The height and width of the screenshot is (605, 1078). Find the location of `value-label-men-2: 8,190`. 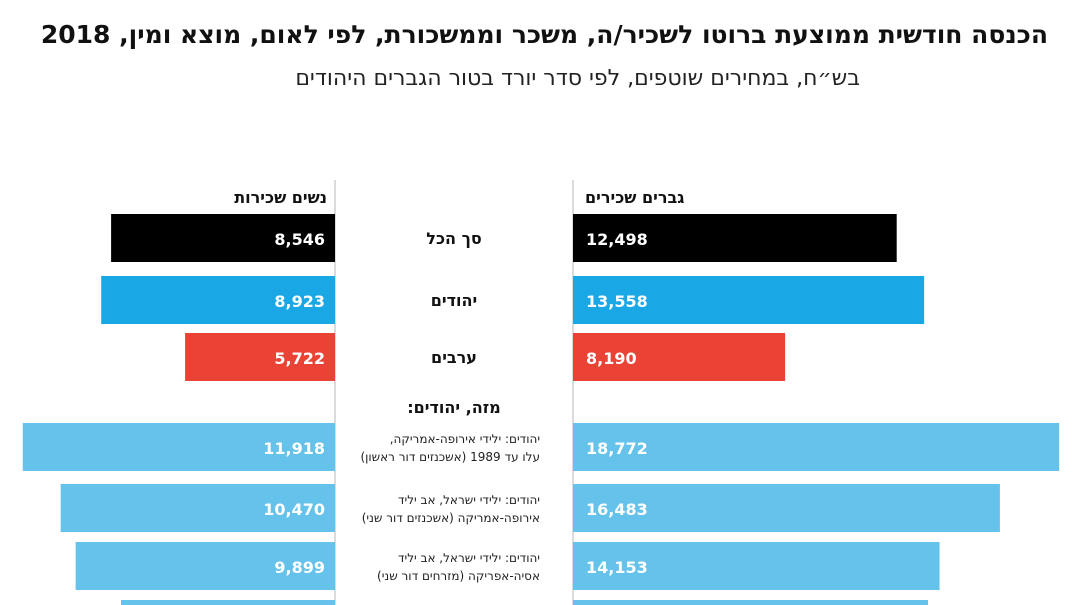

value-label-men-2: 8,190 is located at coordinates (611, 358).